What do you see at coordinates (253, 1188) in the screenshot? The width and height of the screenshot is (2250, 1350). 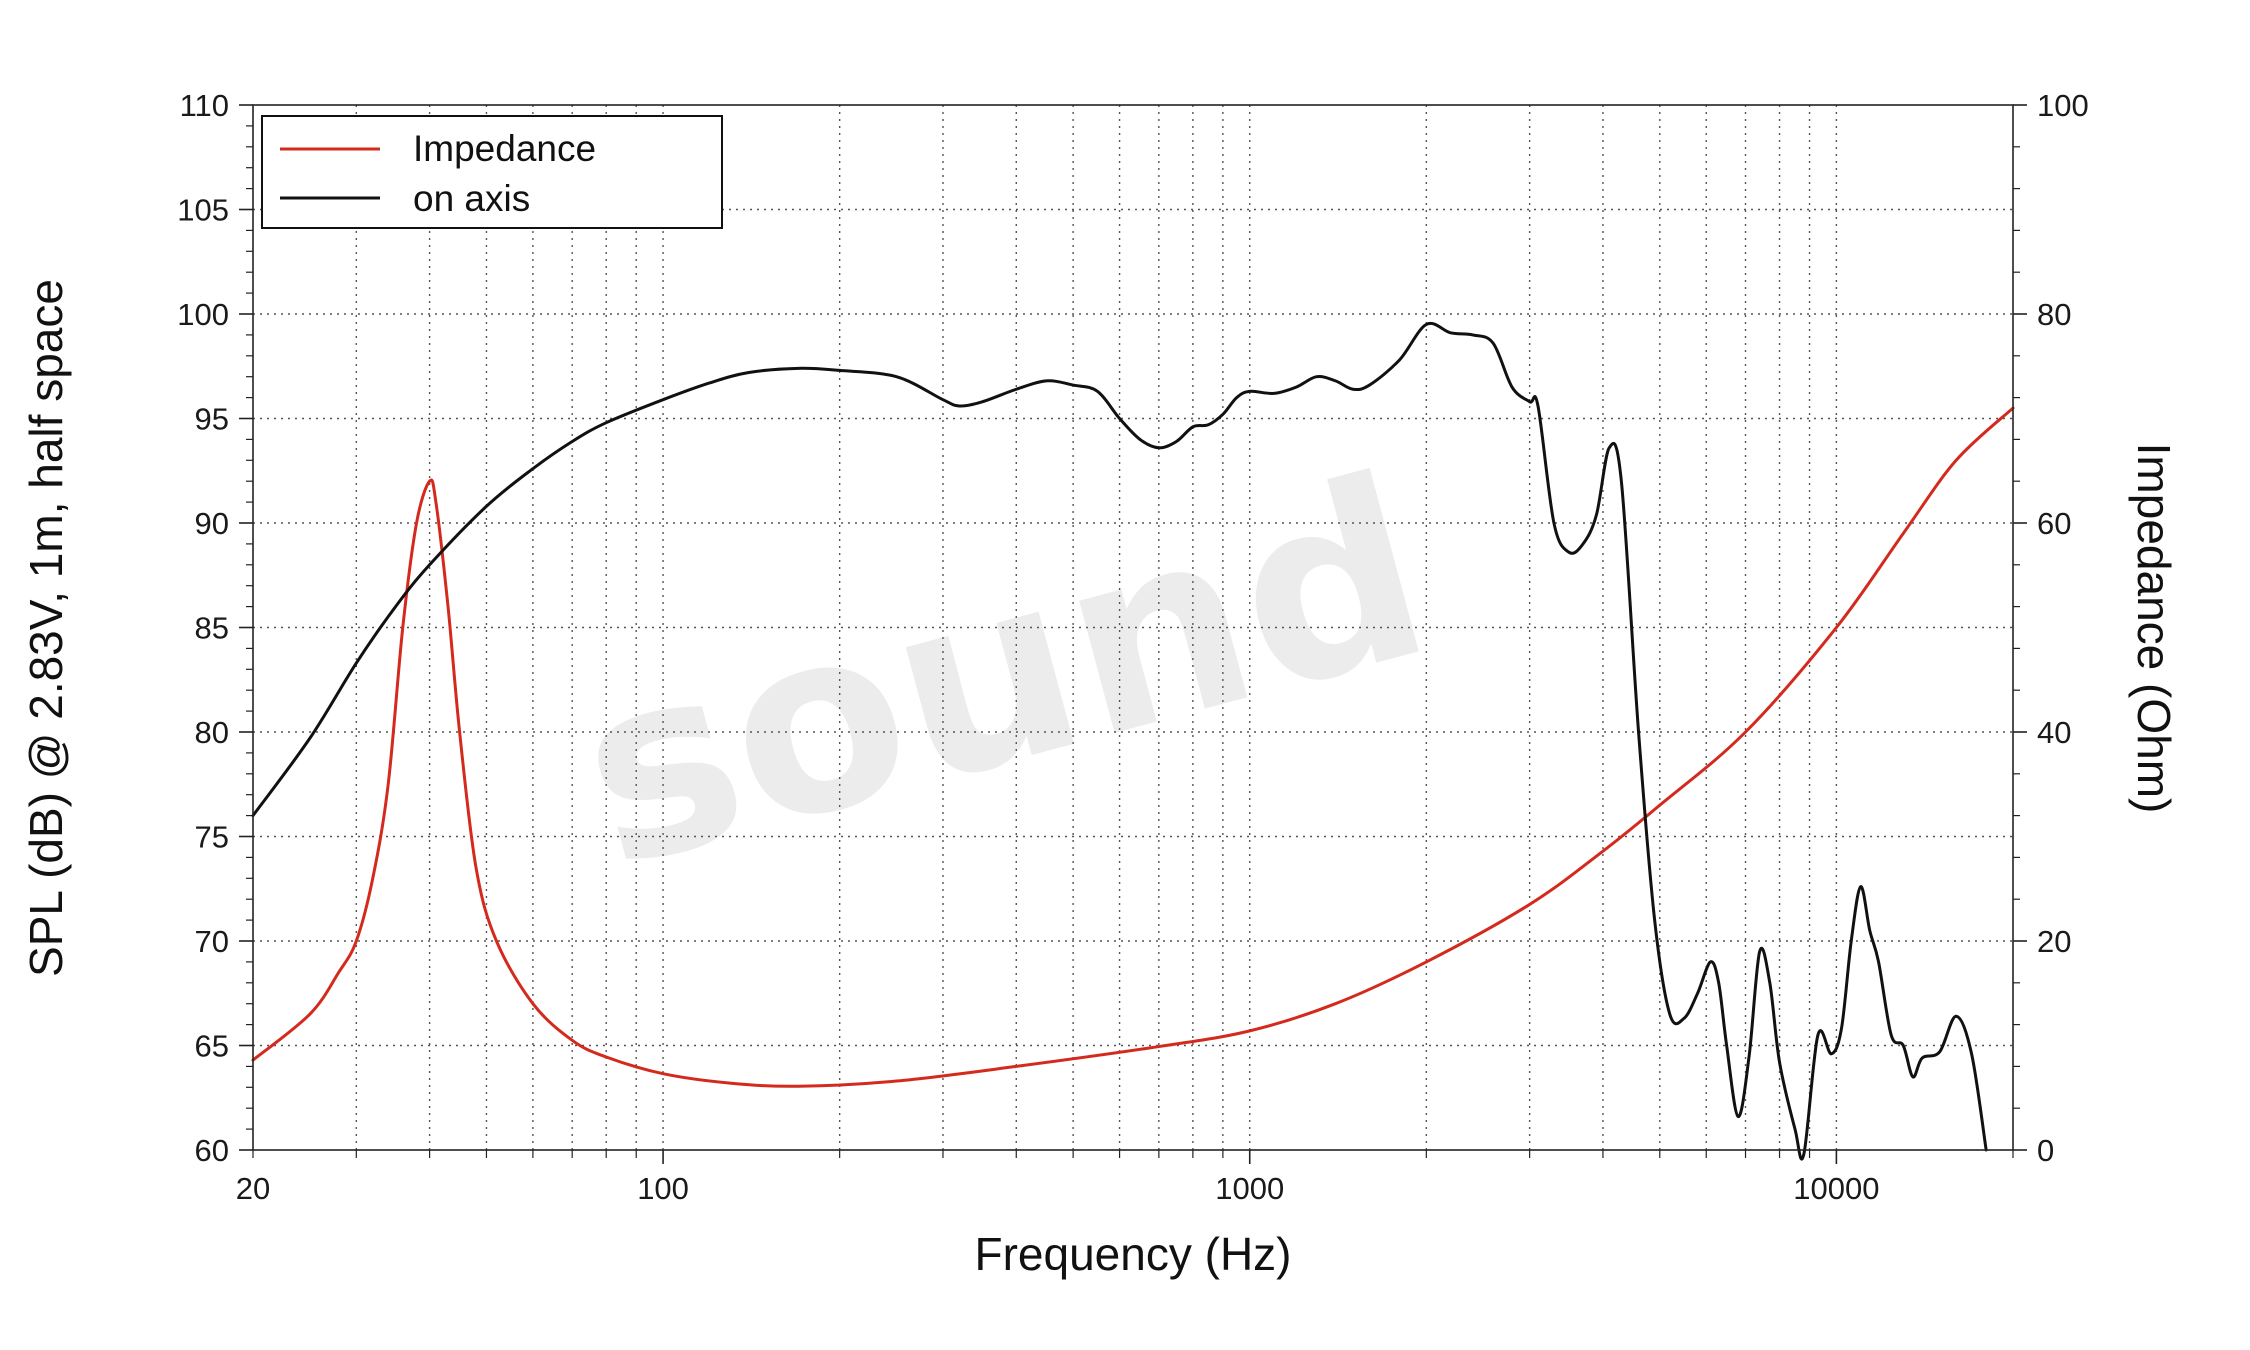 I see `x-tick-label: 20` at bounding box center [253, 1188].